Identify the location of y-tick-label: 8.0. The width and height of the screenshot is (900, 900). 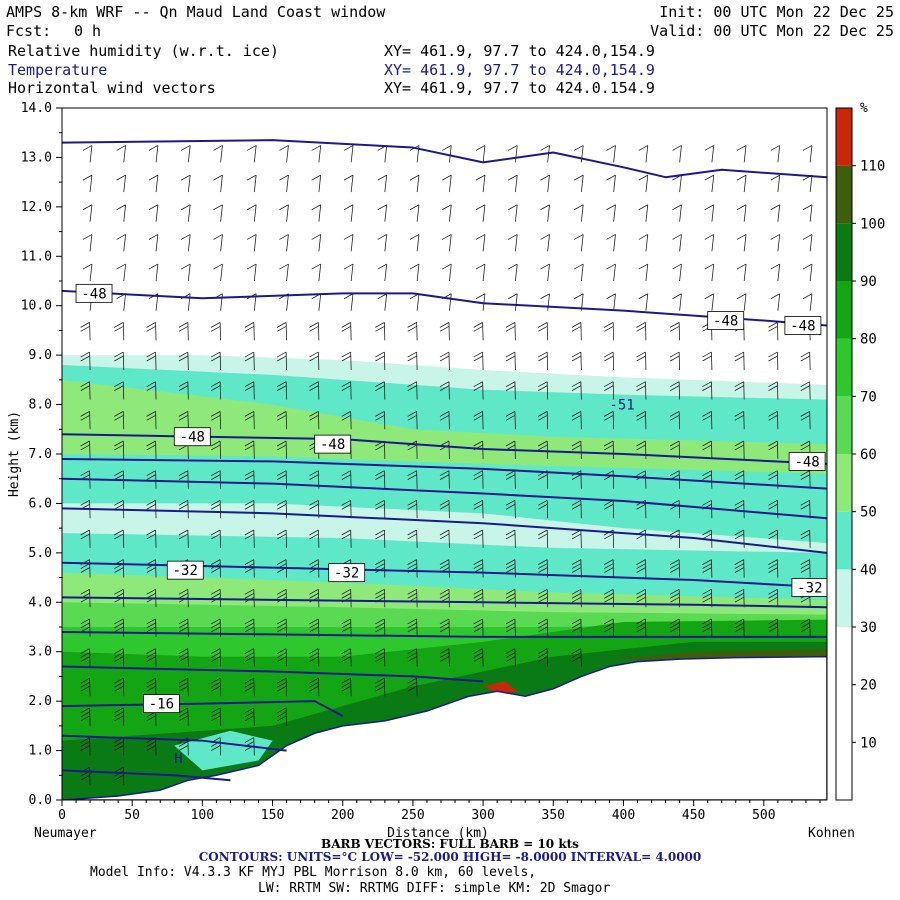
(40, 405).